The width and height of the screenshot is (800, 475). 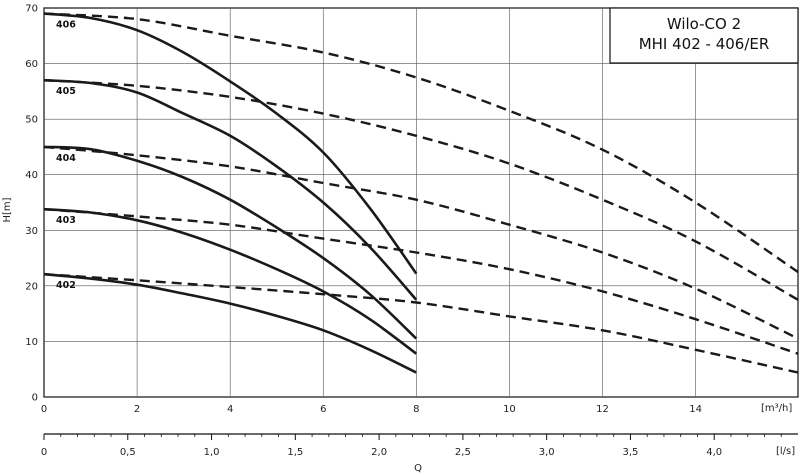 What do you see at coordinates (128, 452) in the screenshot?
I see `x2-tick-label: 0,5` at bounding box center [128, 452].